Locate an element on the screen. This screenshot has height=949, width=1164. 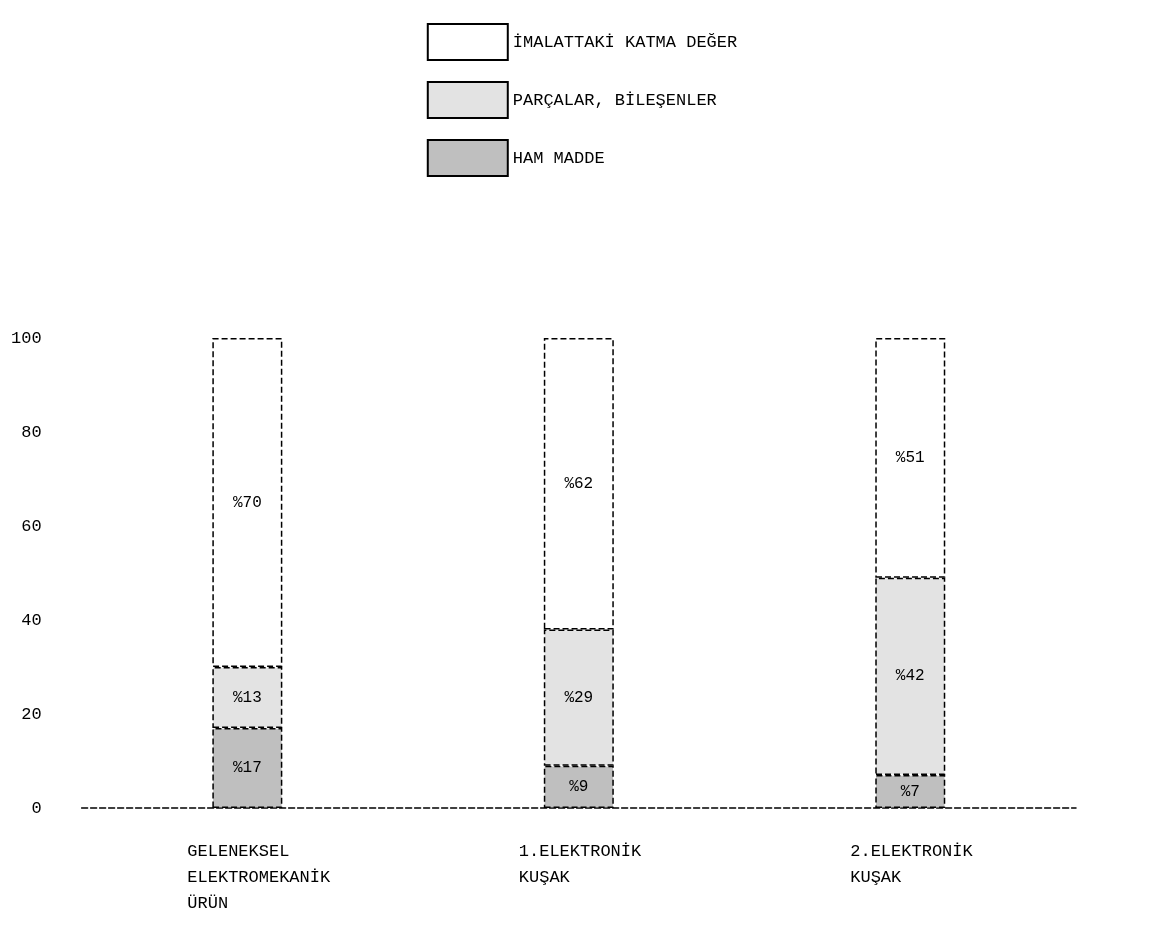
y-tick-label: 0 is located at coordinates (36, 808).